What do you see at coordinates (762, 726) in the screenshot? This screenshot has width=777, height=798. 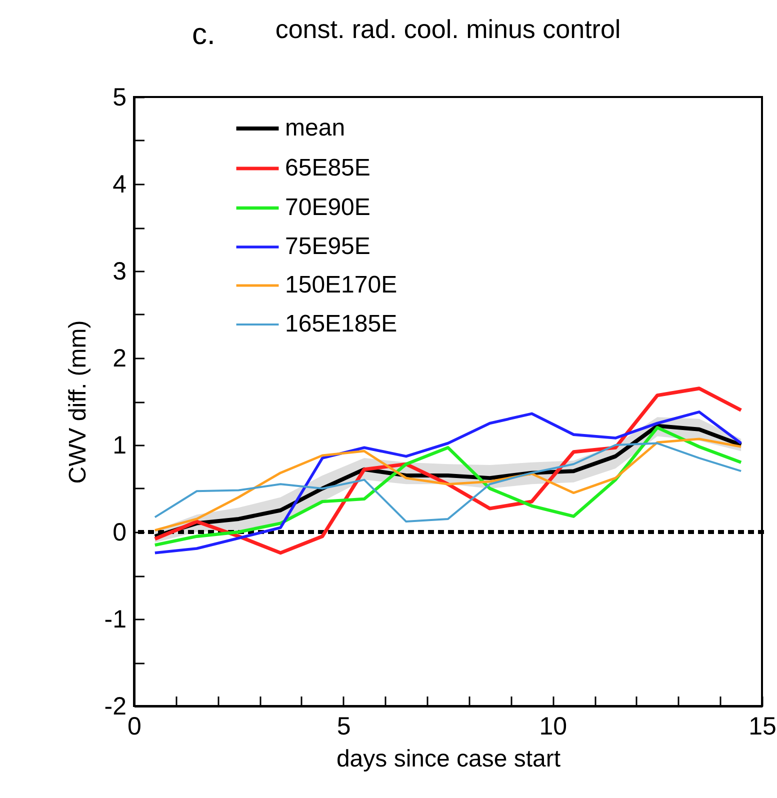 I see `x-tick-label: 15` at bounding box center [762, 726].